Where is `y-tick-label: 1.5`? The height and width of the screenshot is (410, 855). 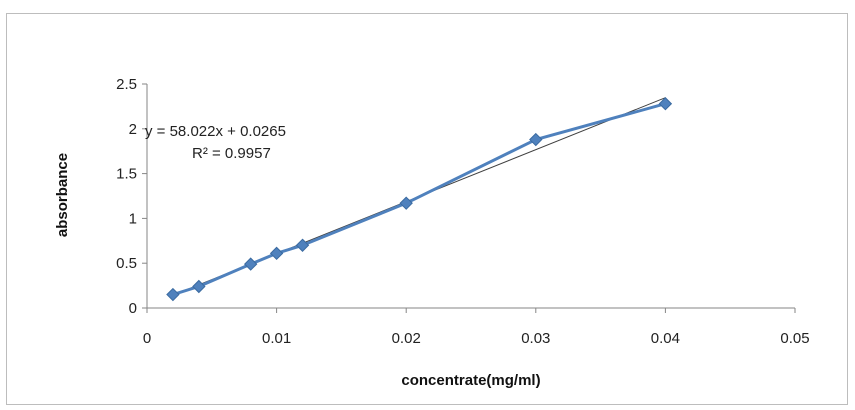 y-tick-label: 1.5 is located at coordinates (126, 174).